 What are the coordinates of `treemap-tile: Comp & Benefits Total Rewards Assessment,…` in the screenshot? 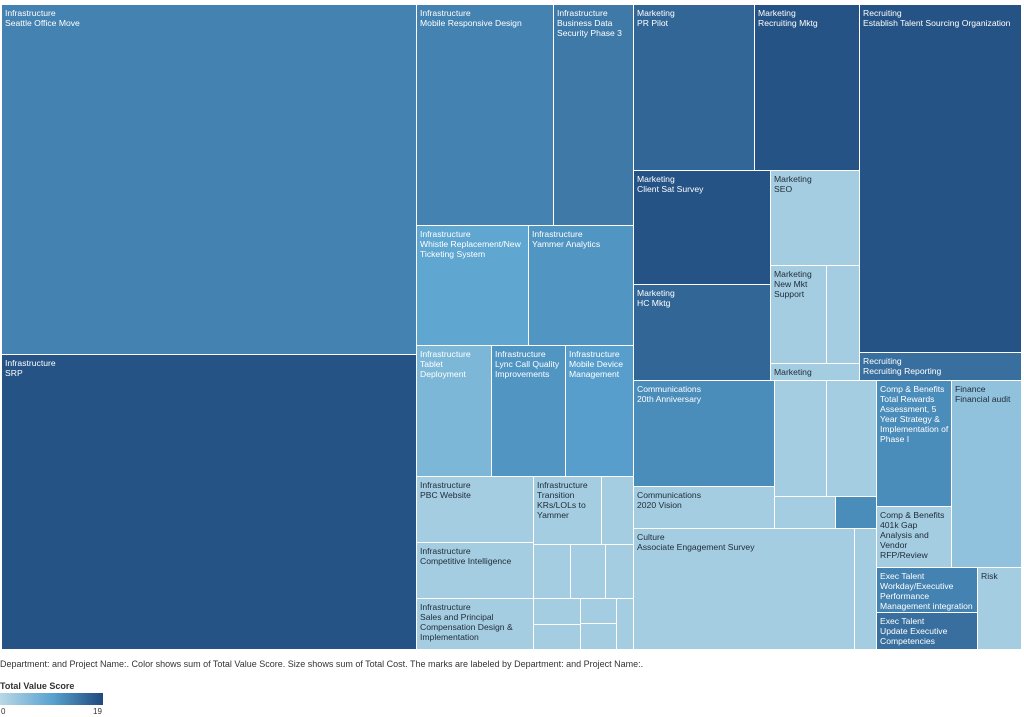 It's located at (914, 444).